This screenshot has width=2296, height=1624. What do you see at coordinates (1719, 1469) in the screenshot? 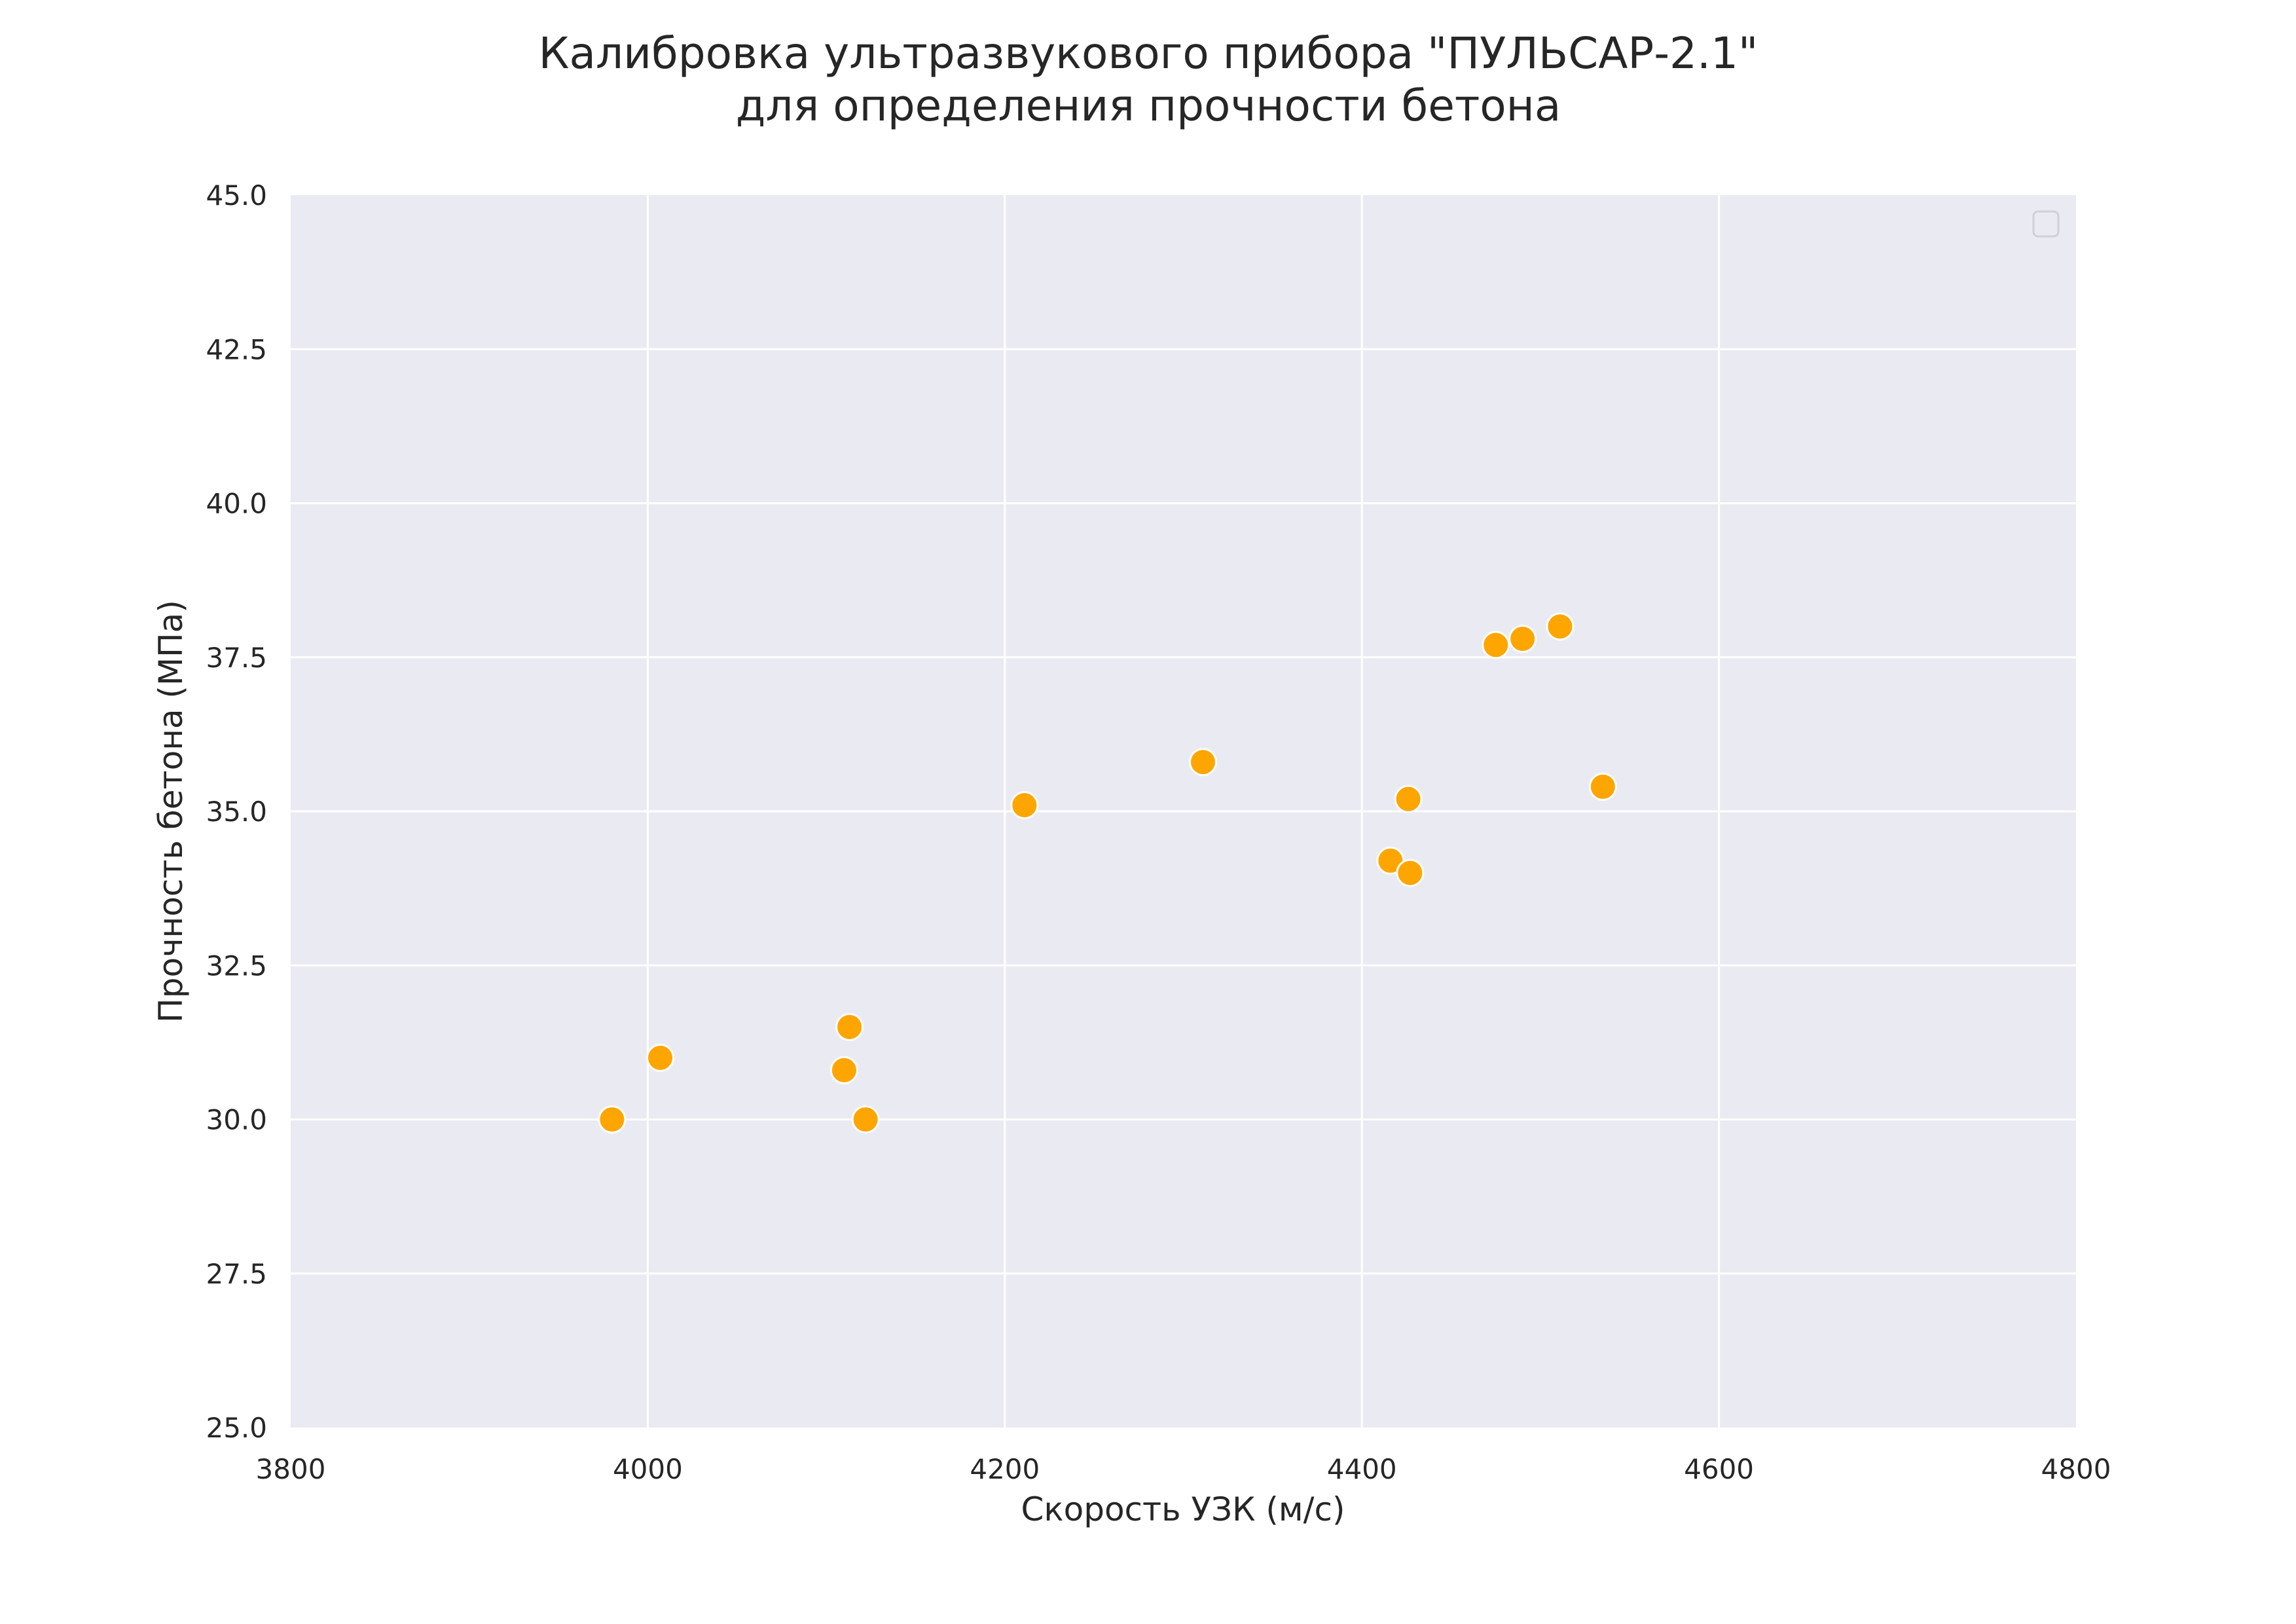
I see `x-tick-label: 4600` at bounding box center [1719, 1469].